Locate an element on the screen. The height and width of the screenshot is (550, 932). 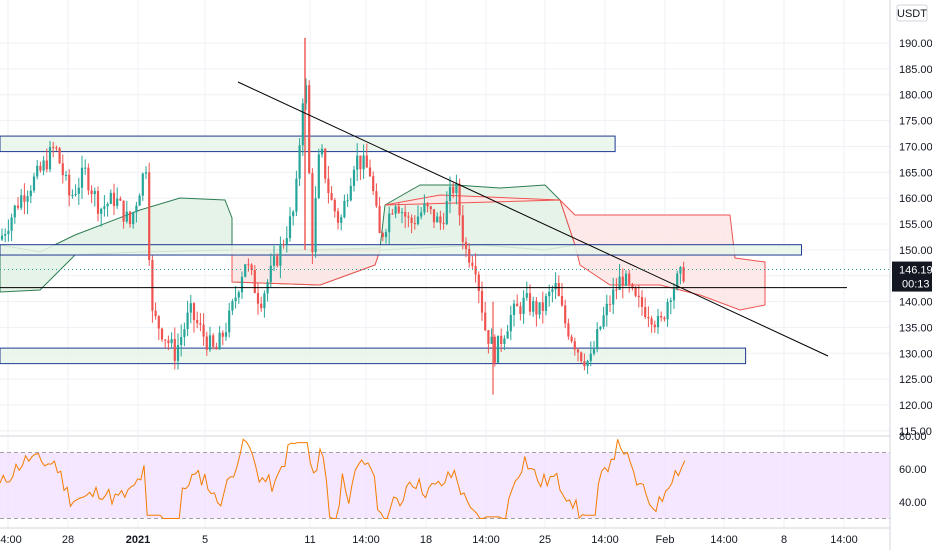
rsi-tick-label: 40.00 is located at coordinates (913, 503).